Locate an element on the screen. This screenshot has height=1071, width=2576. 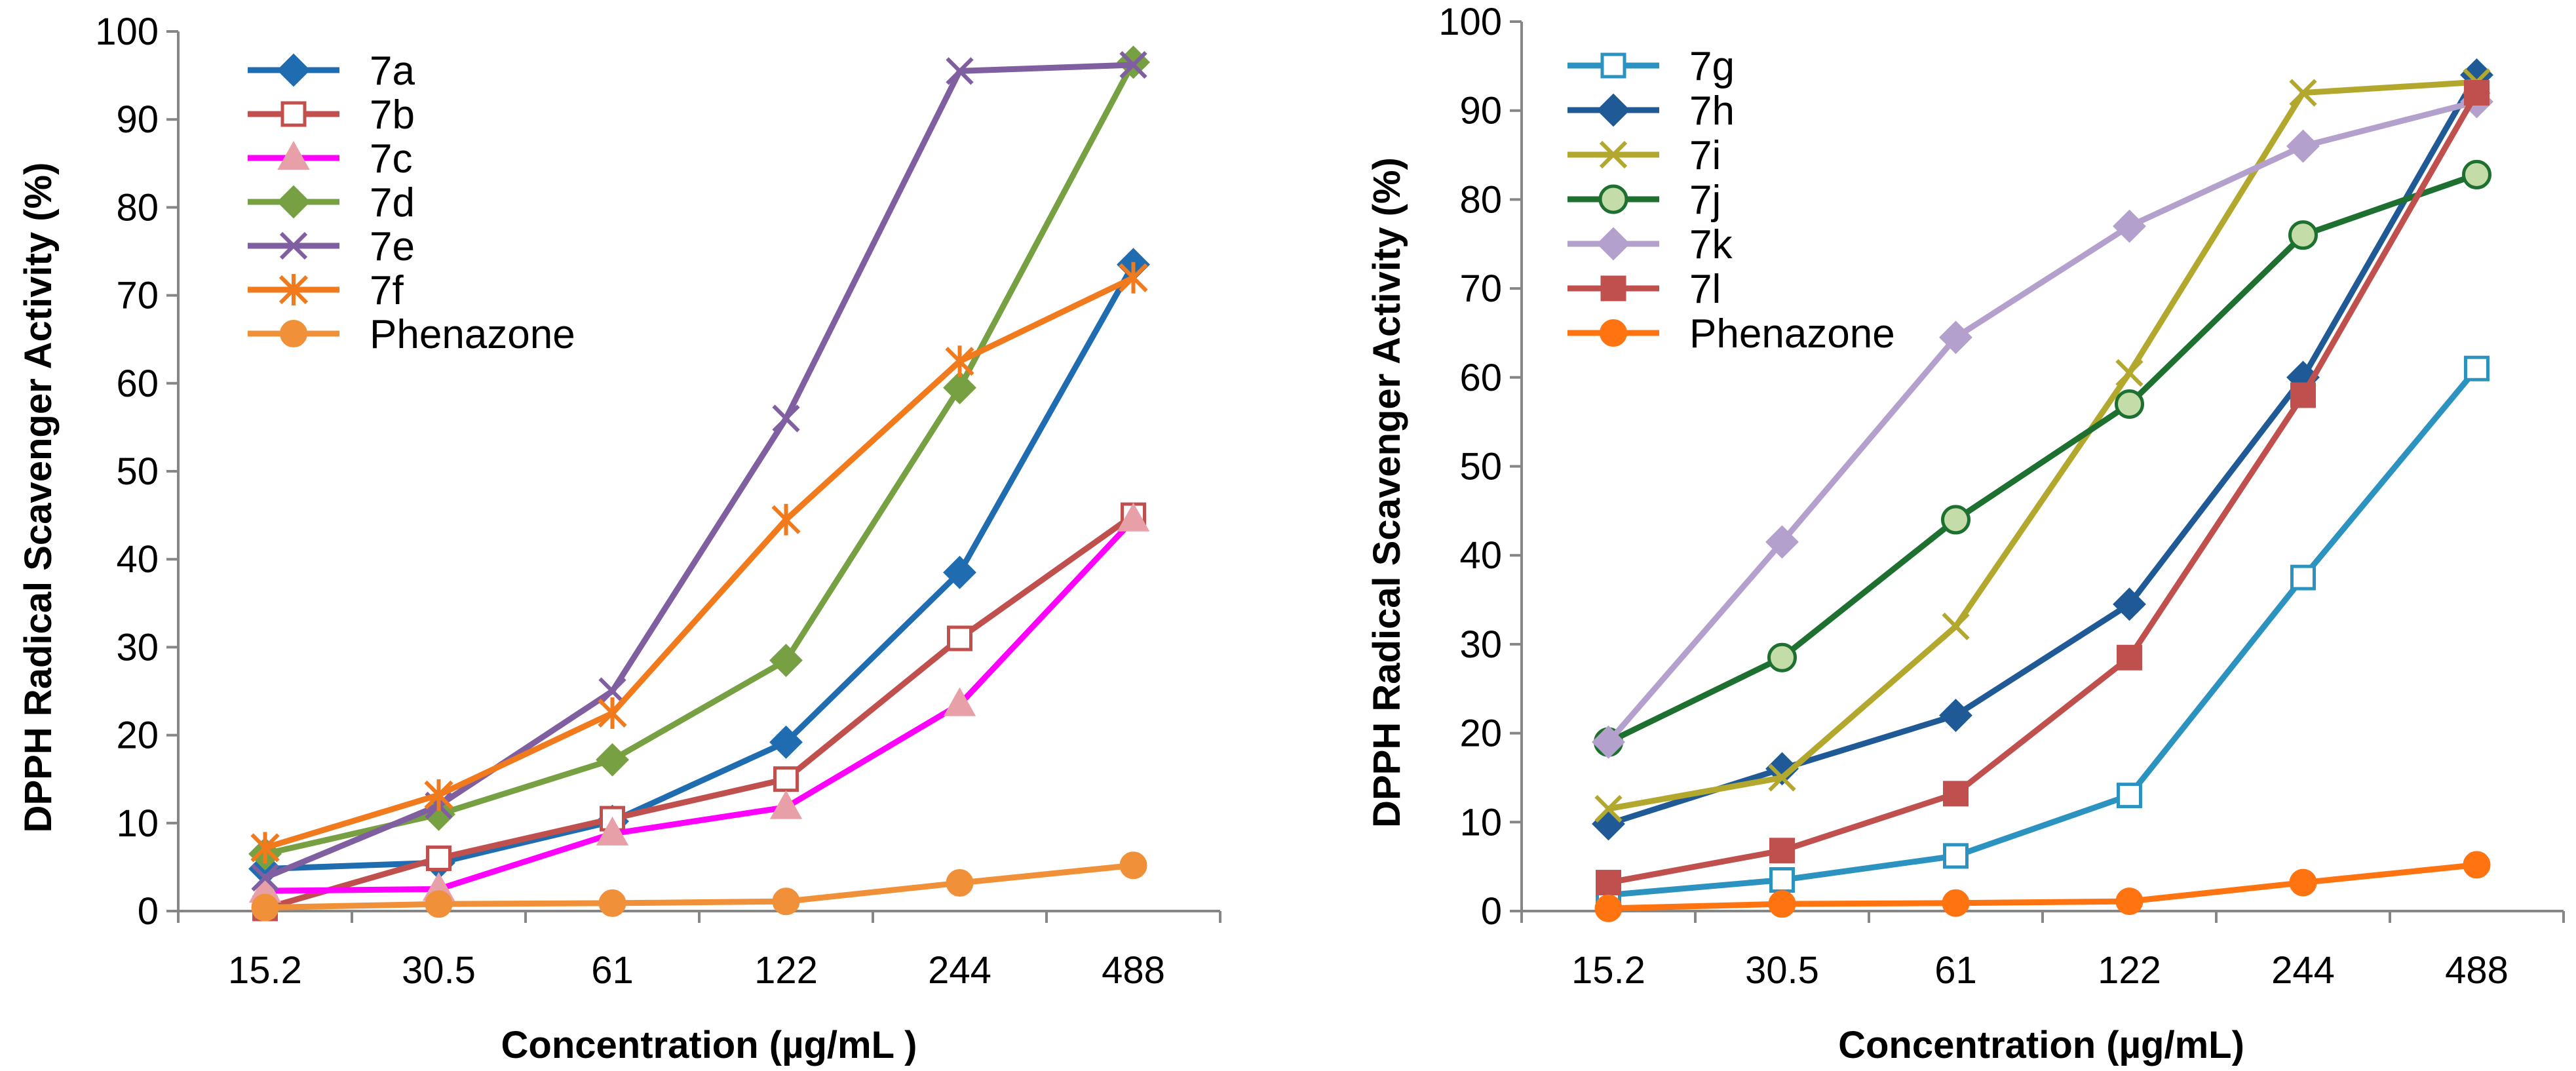
legend-label: 7g is located at coordinates (1712, 66).